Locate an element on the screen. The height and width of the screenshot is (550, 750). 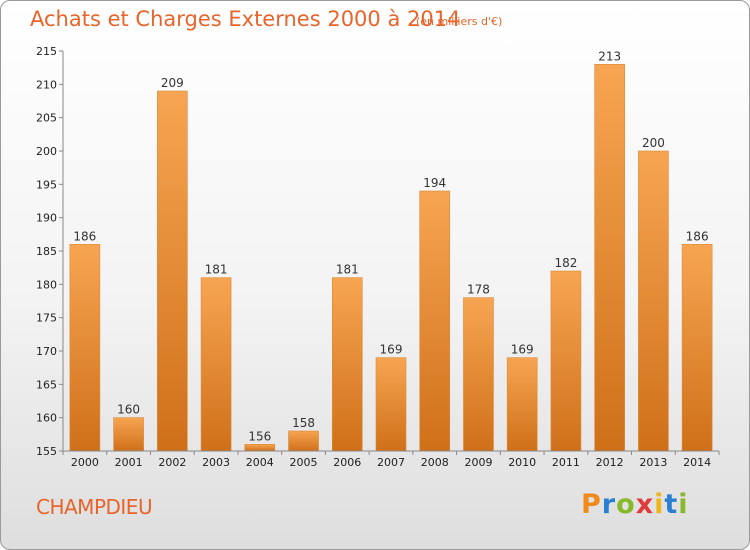
y-tick-label-200: 200 is located at coordinates (46, 151).